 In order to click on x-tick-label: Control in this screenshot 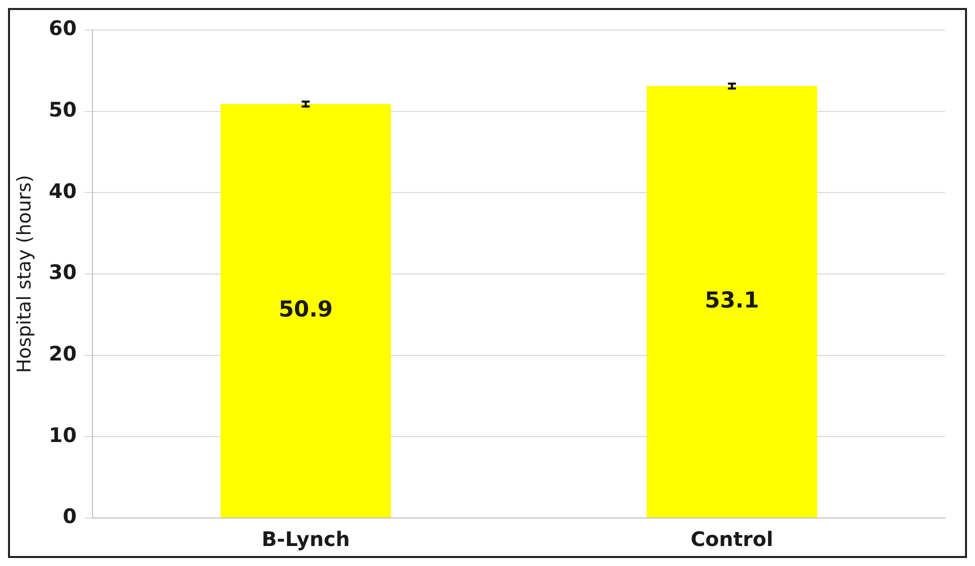, I will do `click(732, 539)`.